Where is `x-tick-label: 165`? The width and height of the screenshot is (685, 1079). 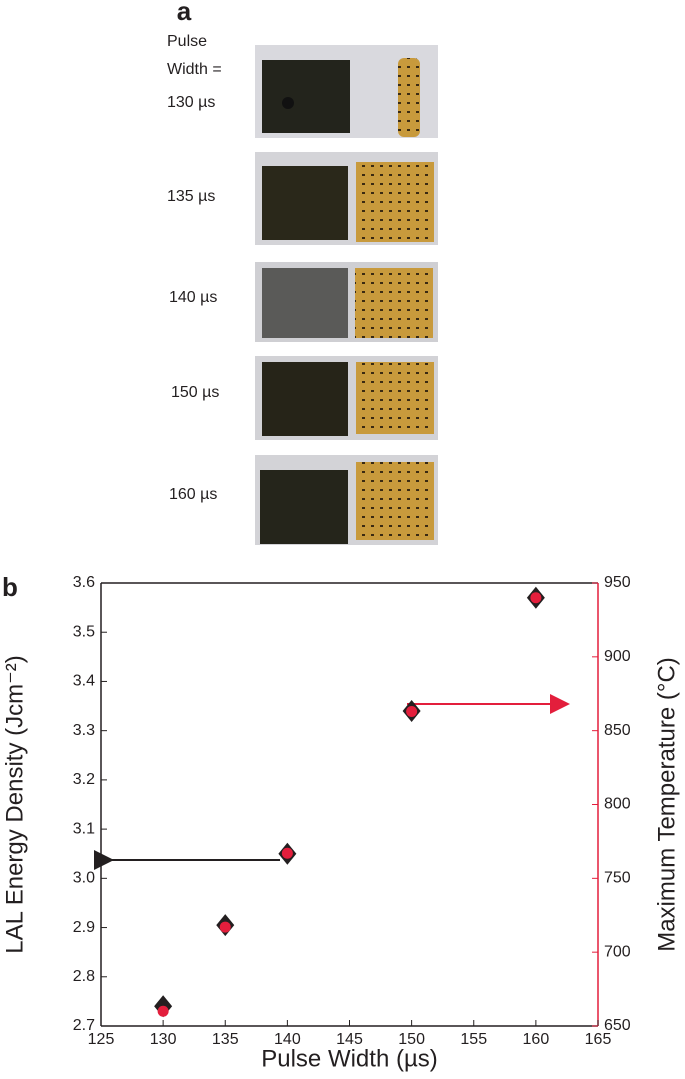 x-tick-label: 165 is located at coordinates (598, 1039).